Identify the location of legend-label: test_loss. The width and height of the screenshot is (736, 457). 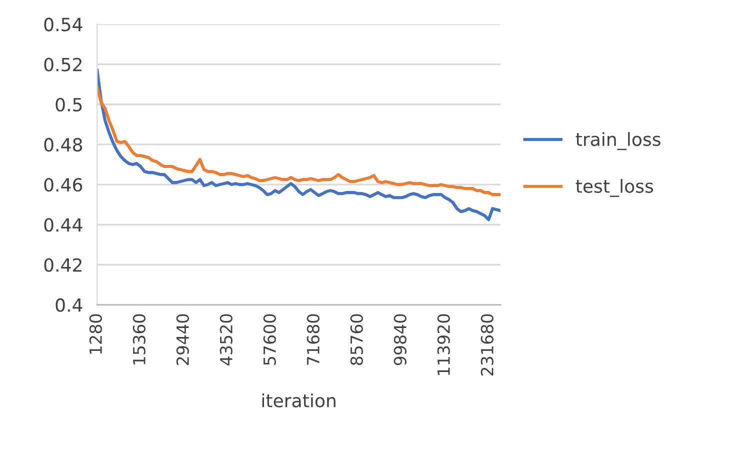
(615, 187).